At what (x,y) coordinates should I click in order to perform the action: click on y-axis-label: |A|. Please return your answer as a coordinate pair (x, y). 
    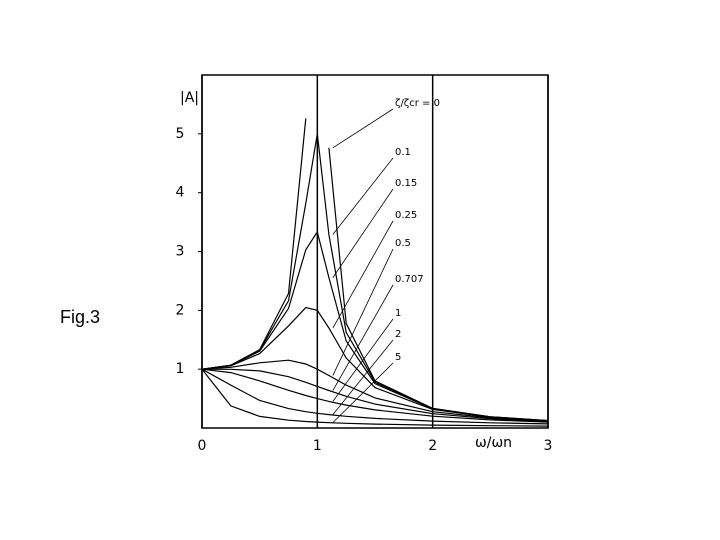
    Looking at the image, I should click on (189, 98).